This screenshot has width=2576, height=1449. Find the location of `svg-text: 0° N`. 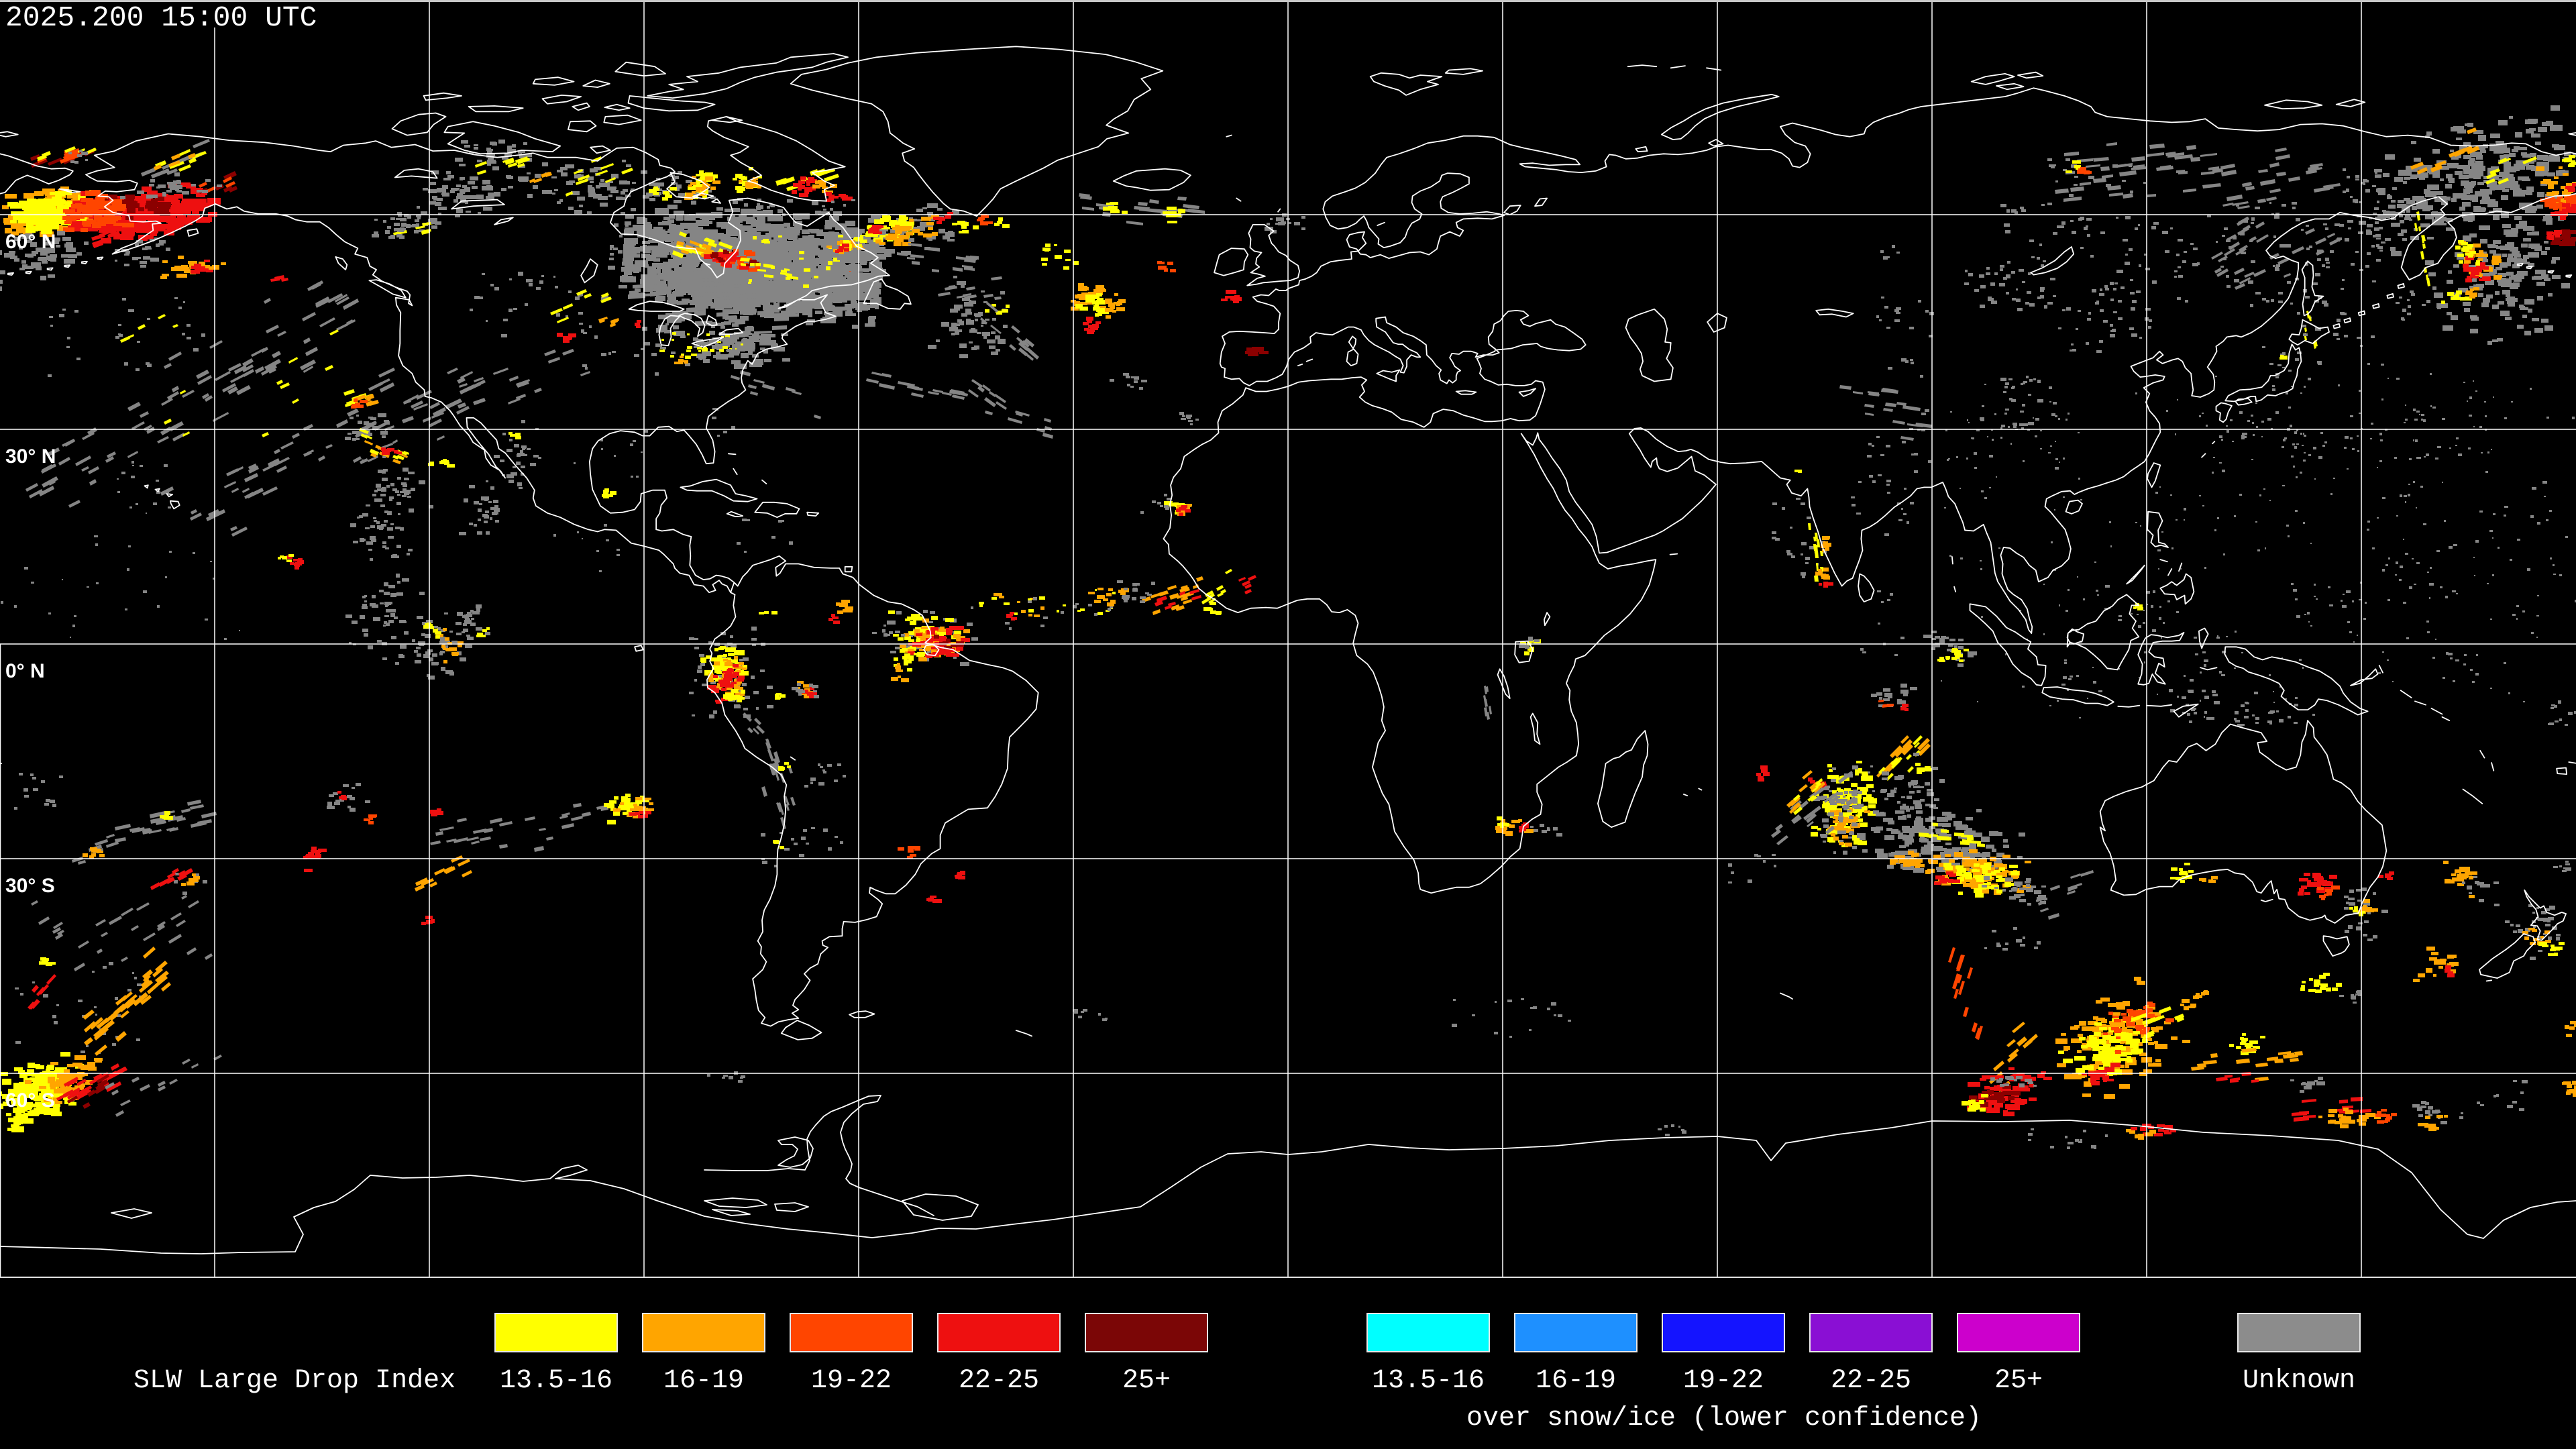

svg-text: 0° N is located at coordinates (25, 671).